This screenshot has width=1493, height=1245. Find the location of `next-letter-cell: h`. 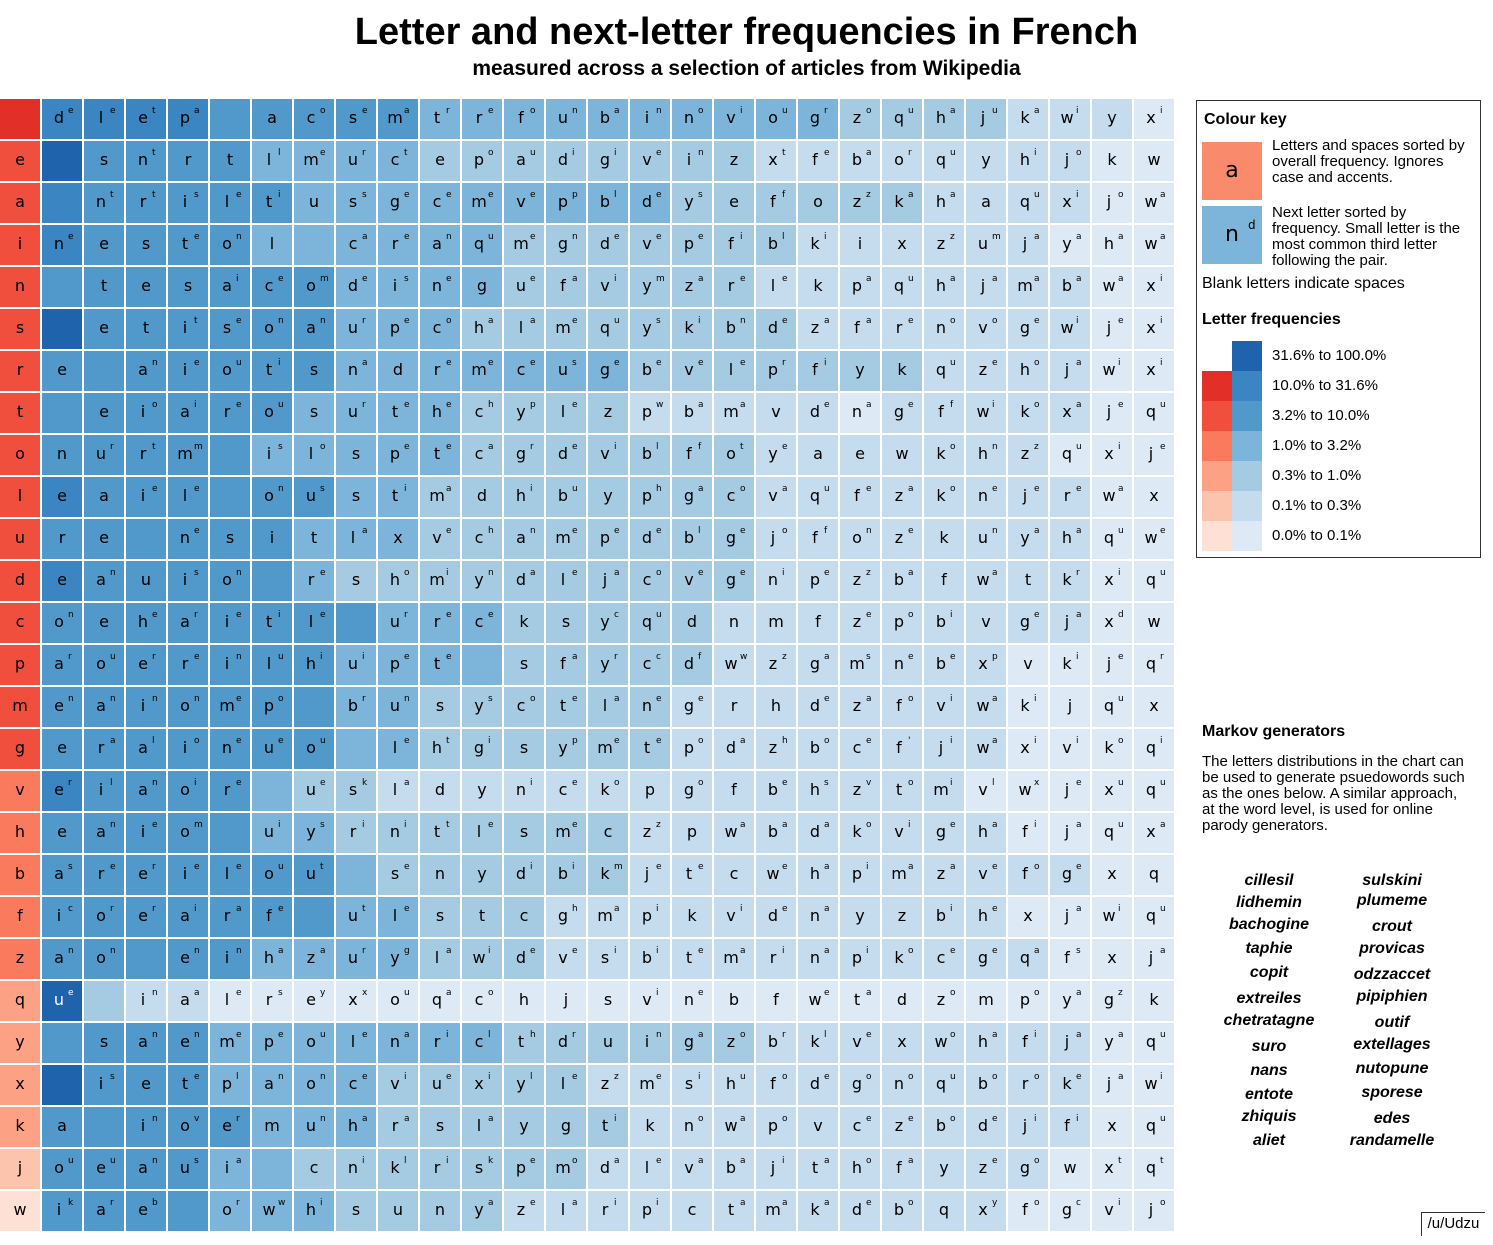

next-letter-cell: h is located at coordinates (524, 1001).